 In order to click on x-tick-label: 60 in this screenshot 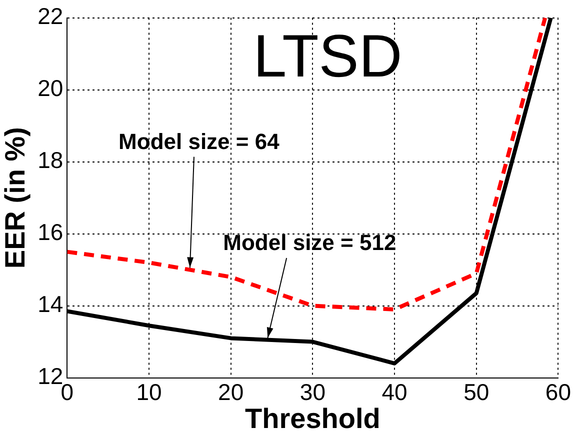, I will do `click(558, 391)`.